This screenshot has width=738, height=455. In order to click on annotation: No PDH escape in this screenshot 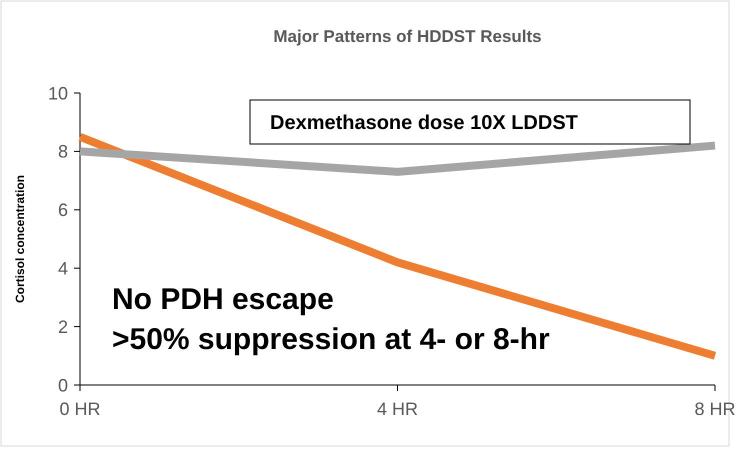, I will do `click(223, 299)`.